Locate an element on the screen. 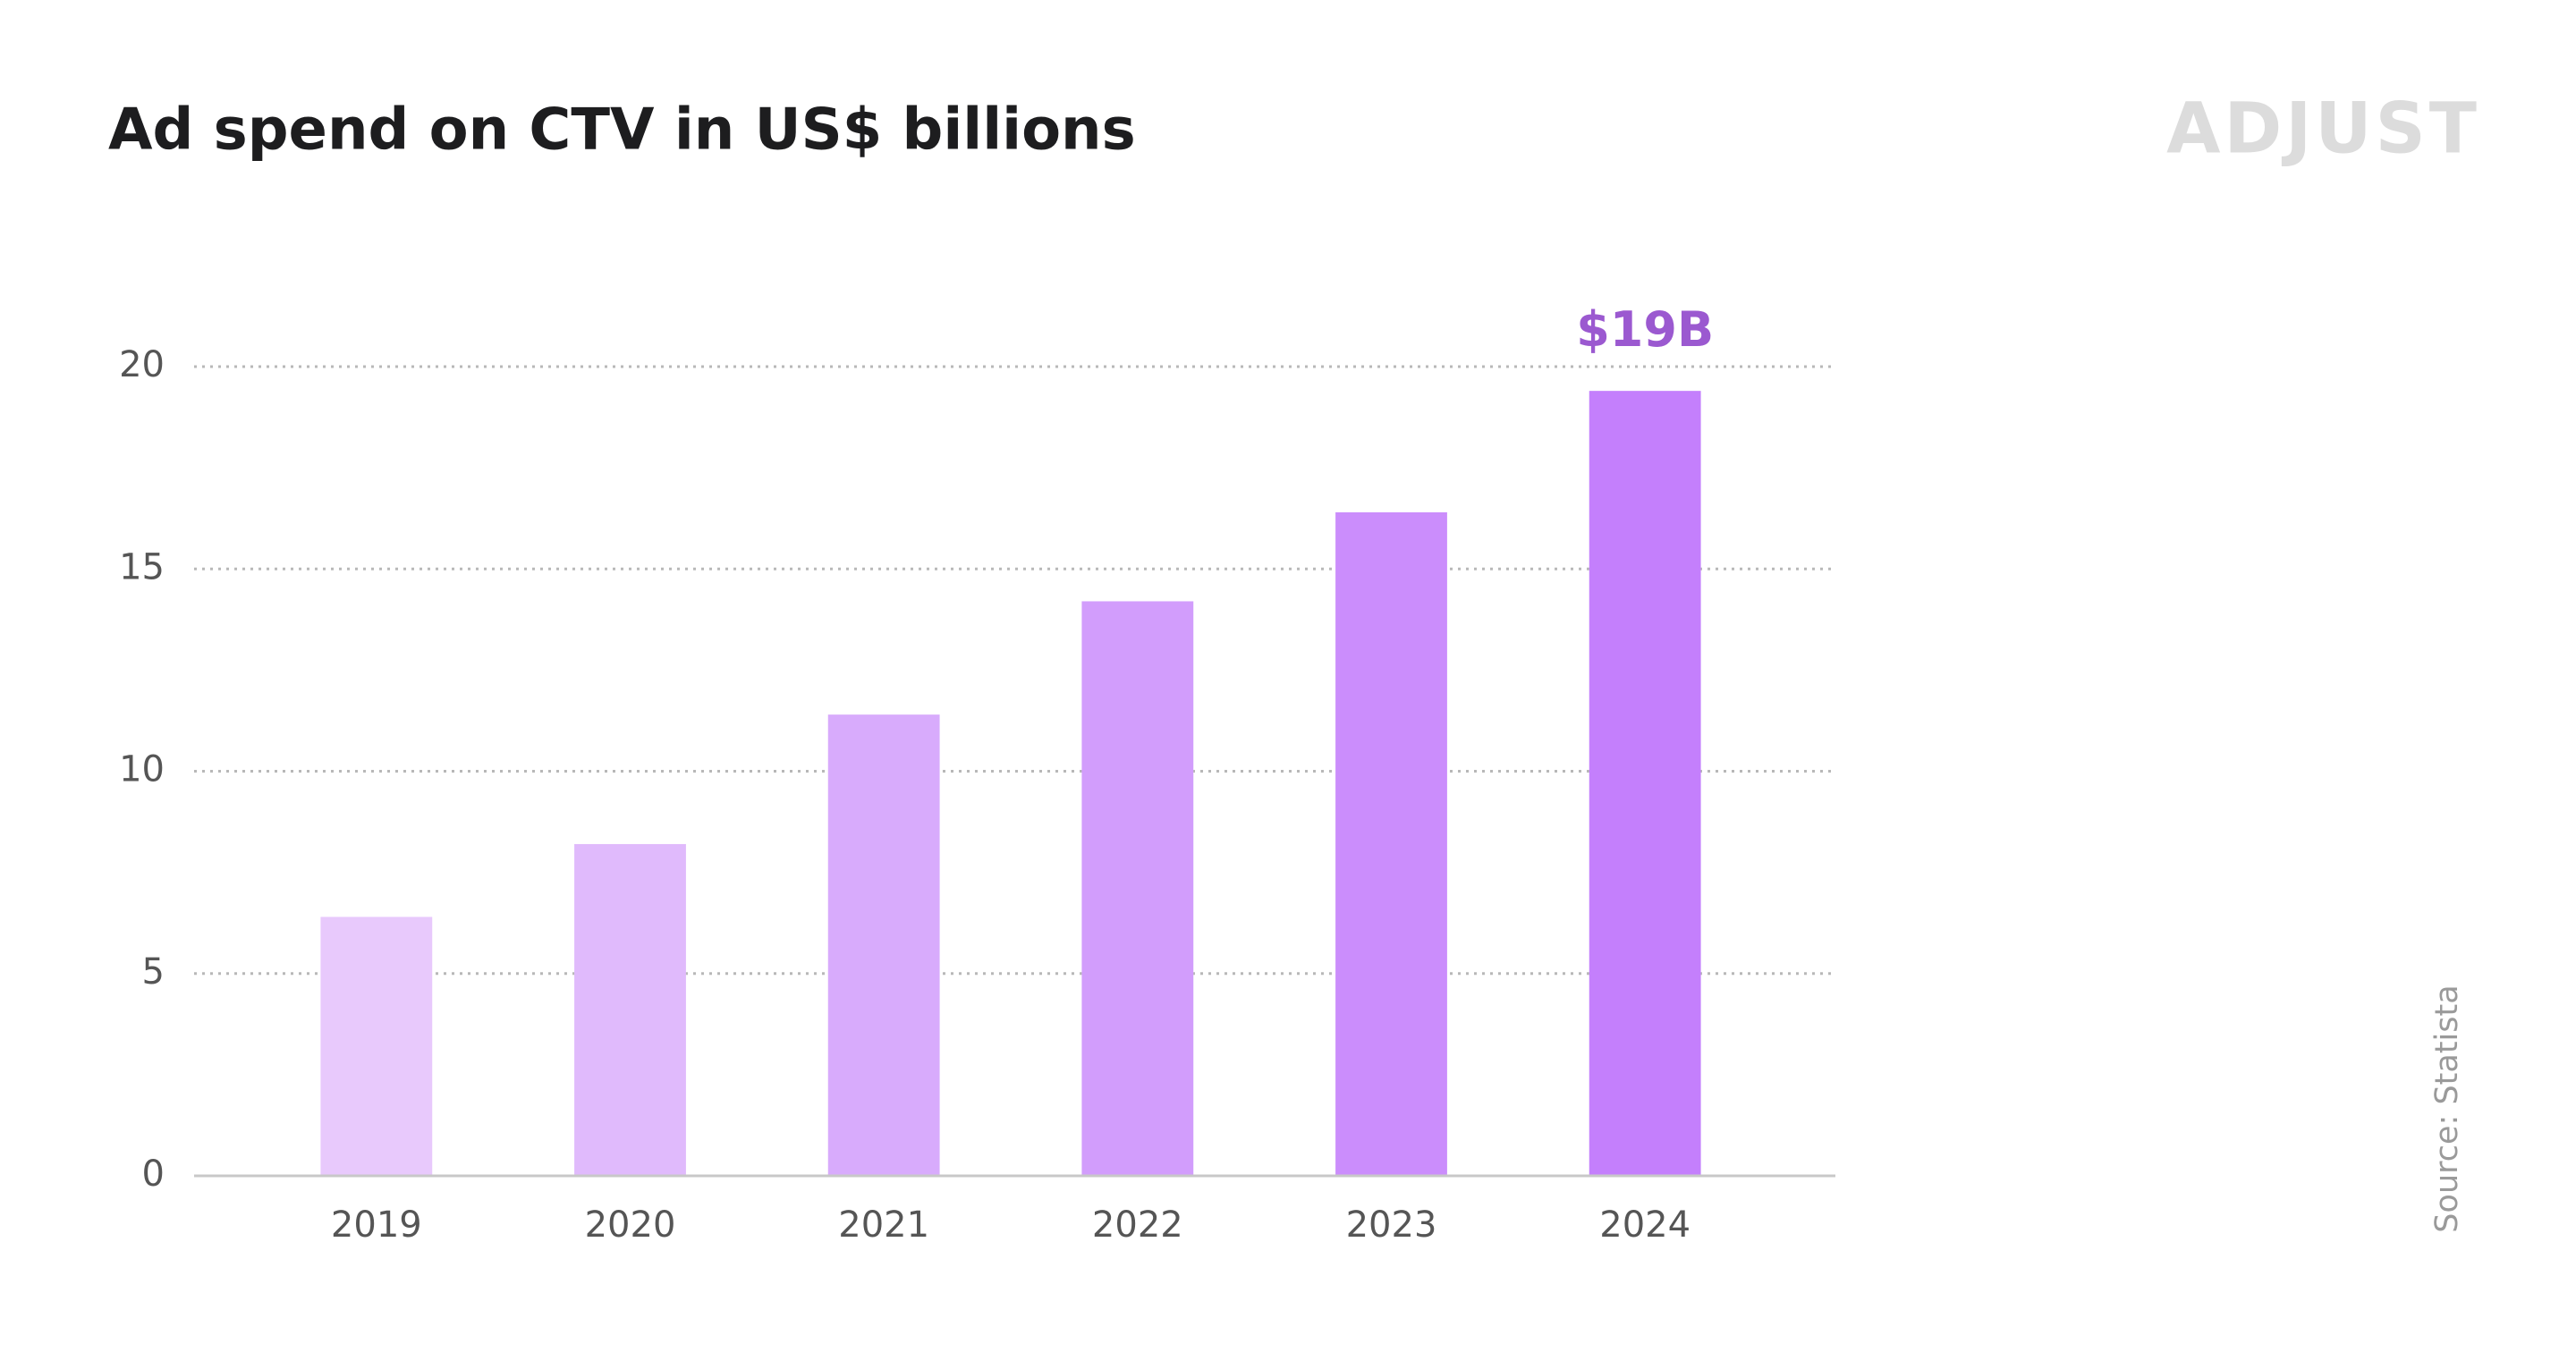 The image size is (2576, 1352). x-tick-label: 2022 is located at coordinates (1137, 1225).